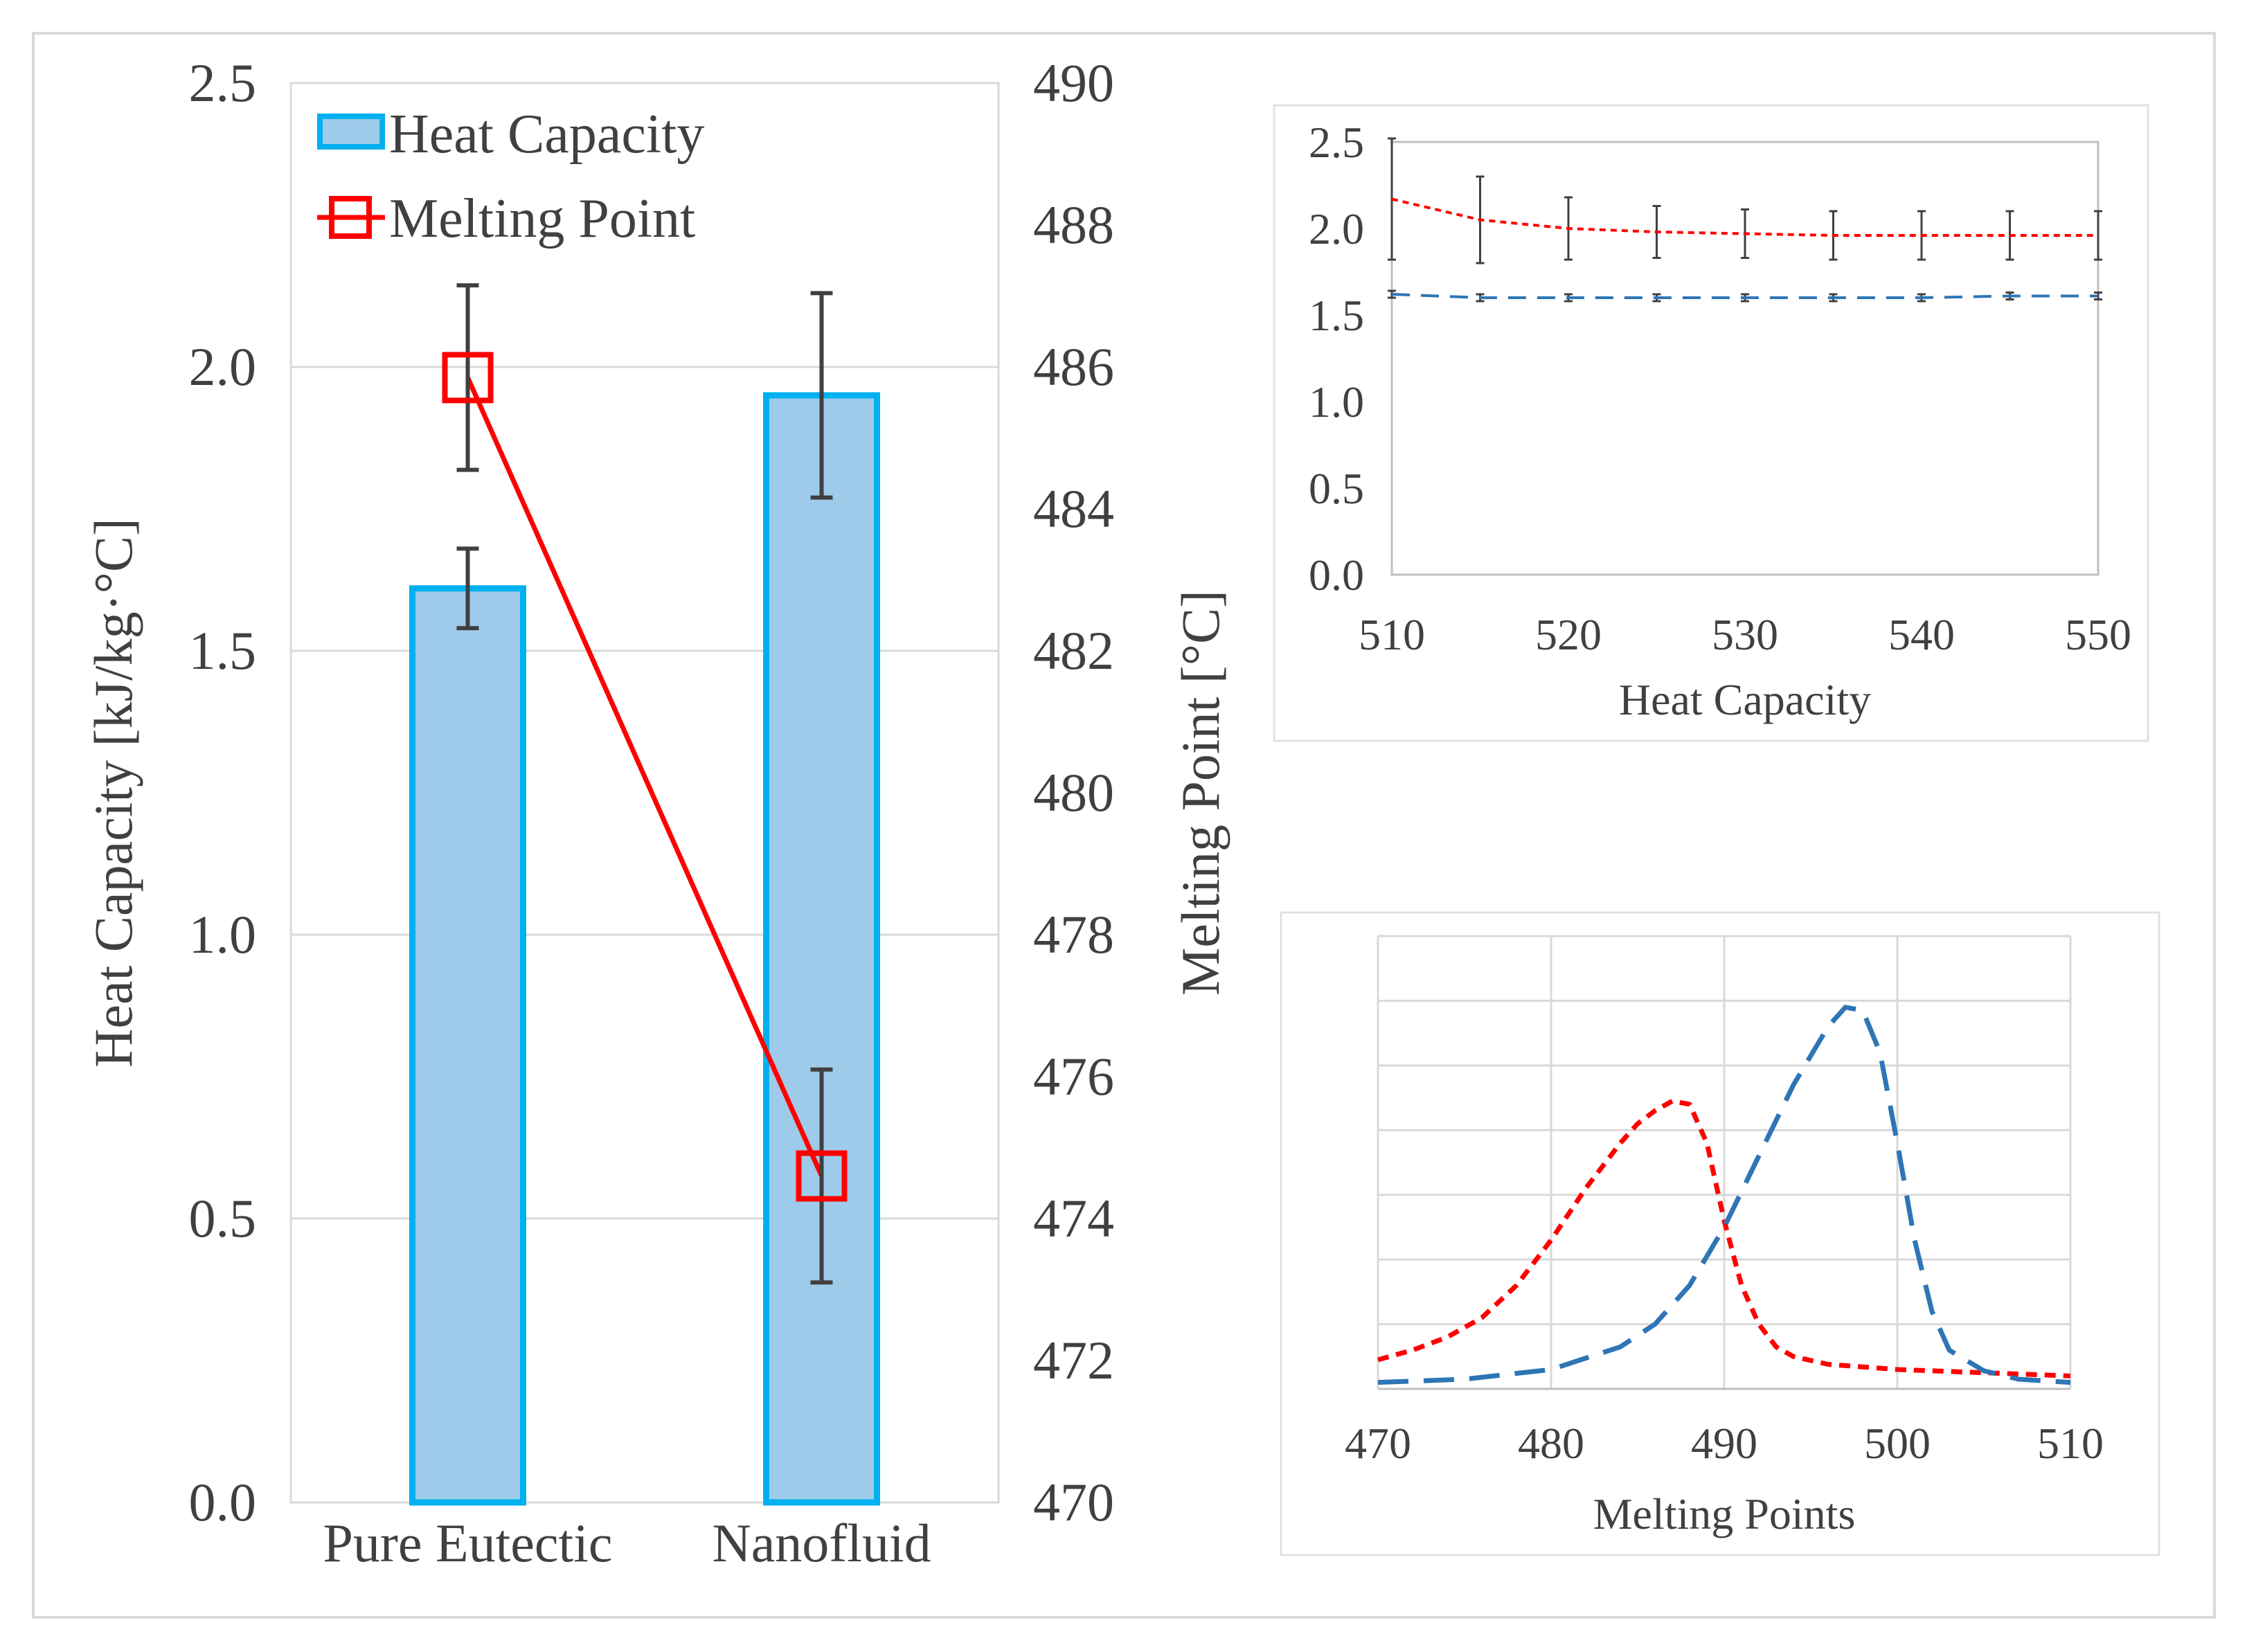  What do you see at coordinates (1336, 316) in the screenshot?
I see `inset1-y-tick-label: 1.5` at bounding box center [1336, 316].